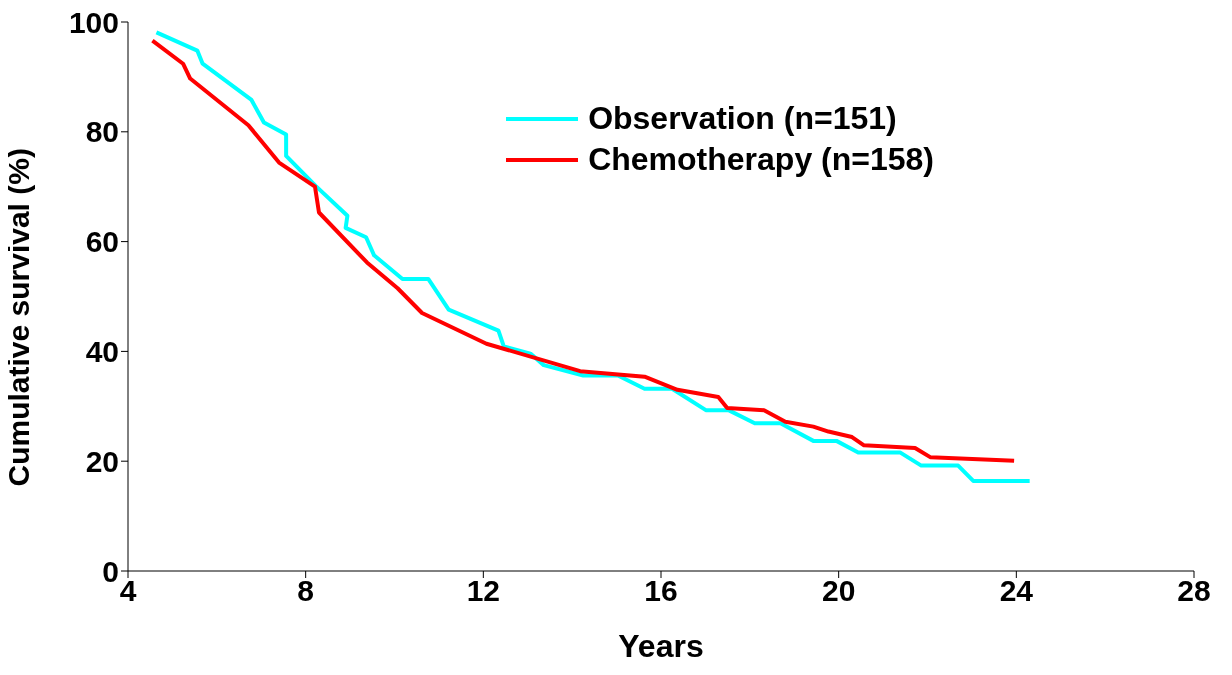  Describe the element at coordinates (661, 591) in the screenshot. I see `x-tick-label: 16` at that location.